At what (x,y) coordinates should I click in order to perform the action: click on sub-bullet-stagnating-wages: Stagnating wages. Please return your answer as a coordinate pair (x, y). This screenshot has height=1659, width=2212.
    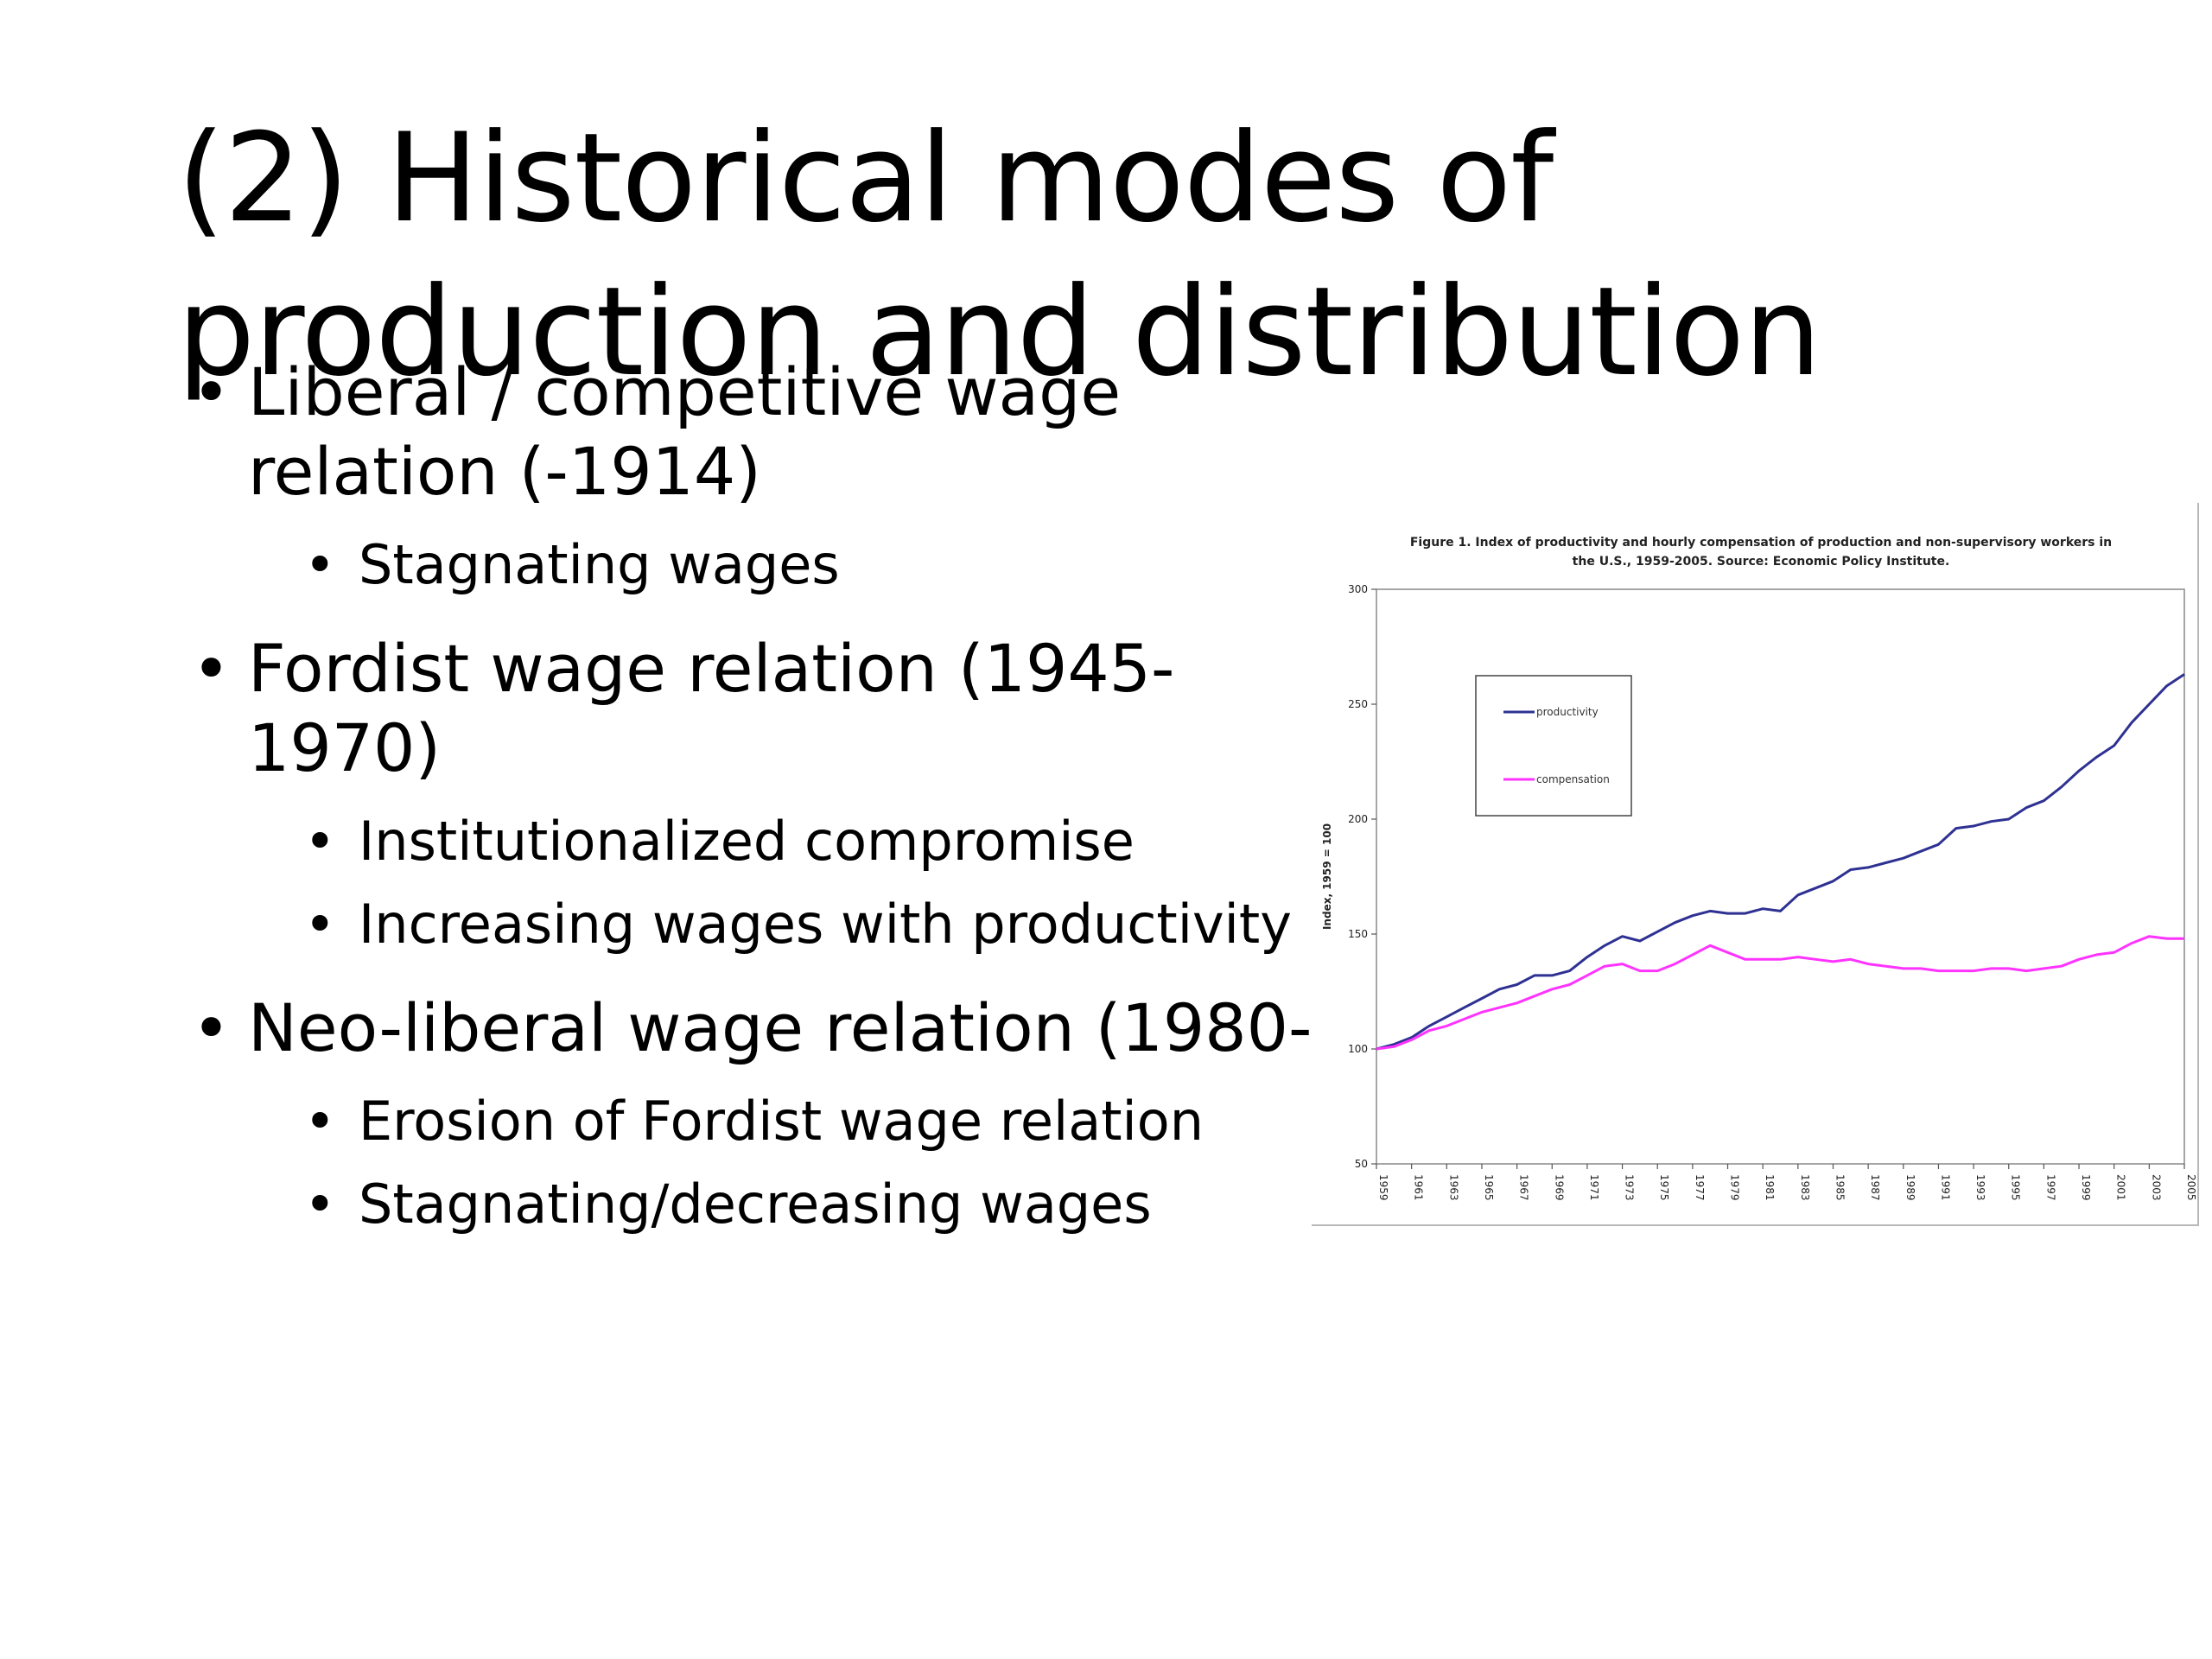
    Looking at the image, I should click on (753, 565).